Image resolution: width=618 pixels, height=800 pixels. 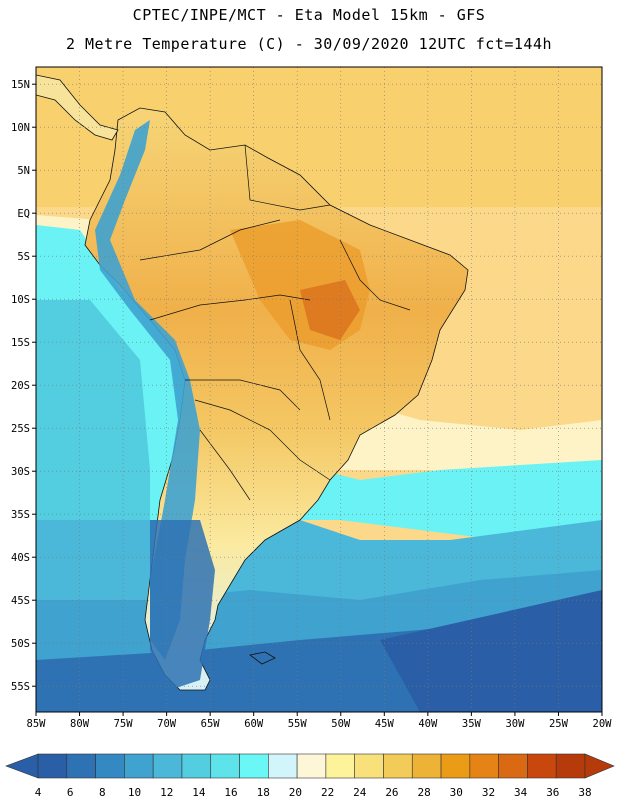 What do you see at coordinates (309, 15) in the screenshot?
I see `map-title: CPTEC/INPE/MCT - Eta Model 15km - GFS` at bounding box center [309, 15].